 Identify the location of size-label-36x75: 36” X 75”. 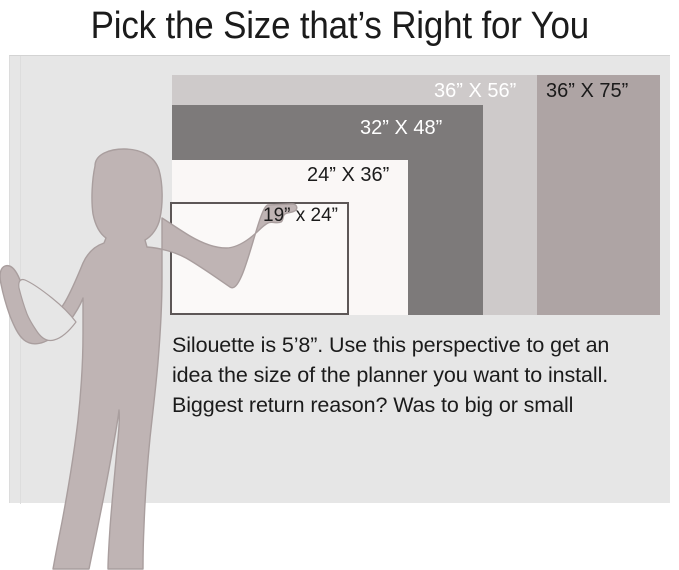
(587, 91).